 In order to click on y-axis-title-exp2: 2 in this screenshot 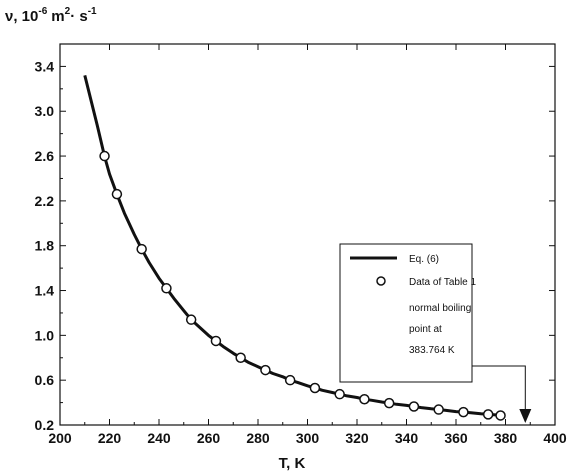, I will do `click(68, 11)`.